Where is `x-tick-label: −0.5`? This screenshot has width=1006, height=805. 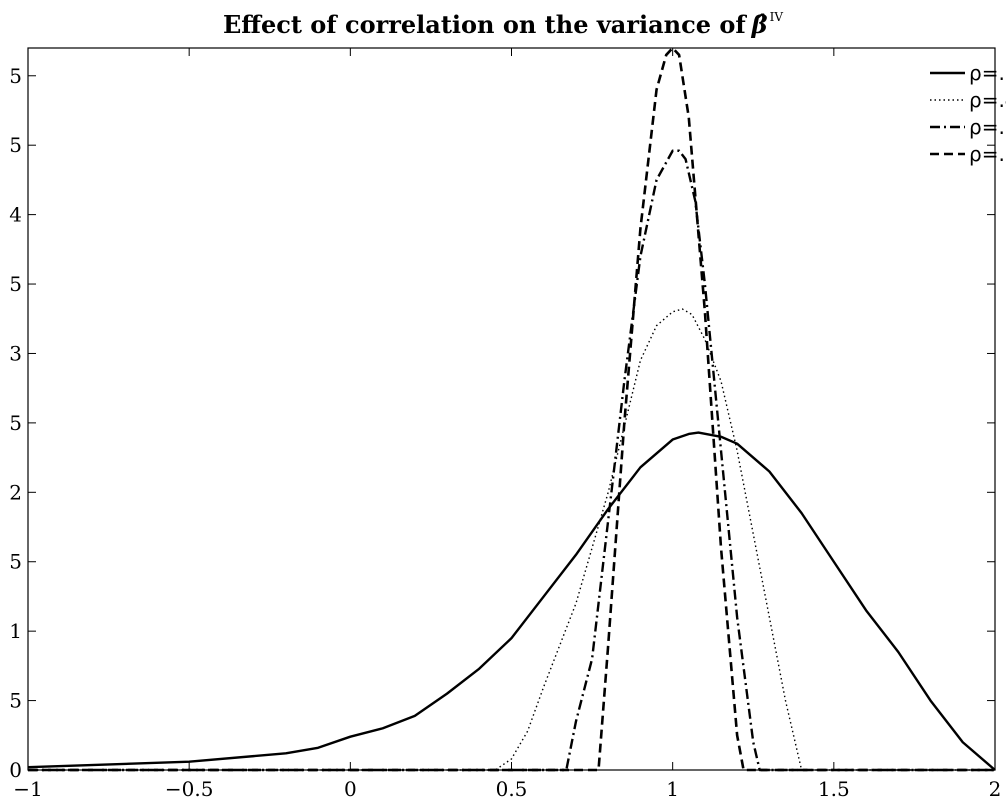
x-tick-label: −0.5 is located at coordinates (189, 789).